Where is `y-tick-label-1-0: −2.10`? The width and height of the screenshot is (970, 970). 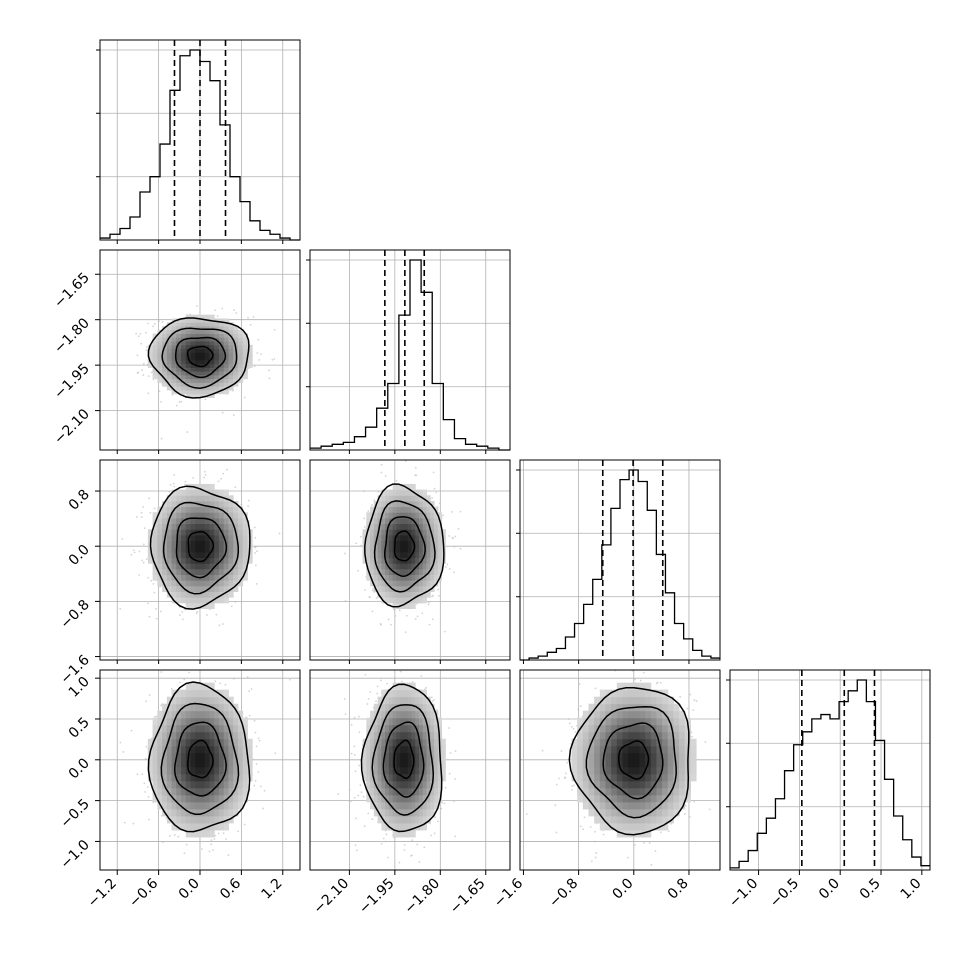 y-tick-label-1-0: −2.10 is located at coordinates (72, 427).